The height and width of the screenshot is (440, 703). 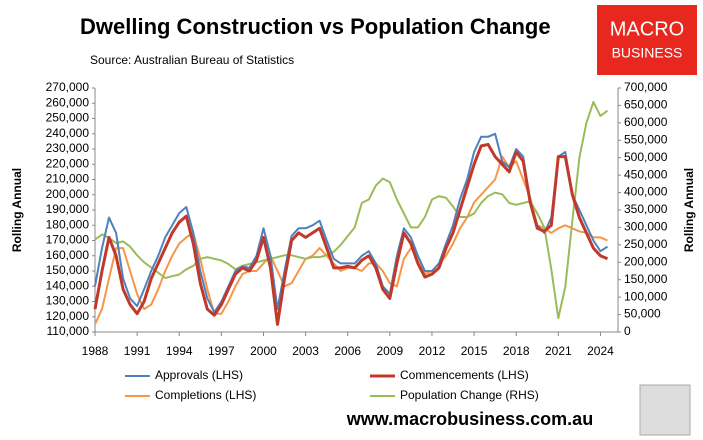 I want to click on y2-tick-label: 650,000, so click(x=646, y=105).